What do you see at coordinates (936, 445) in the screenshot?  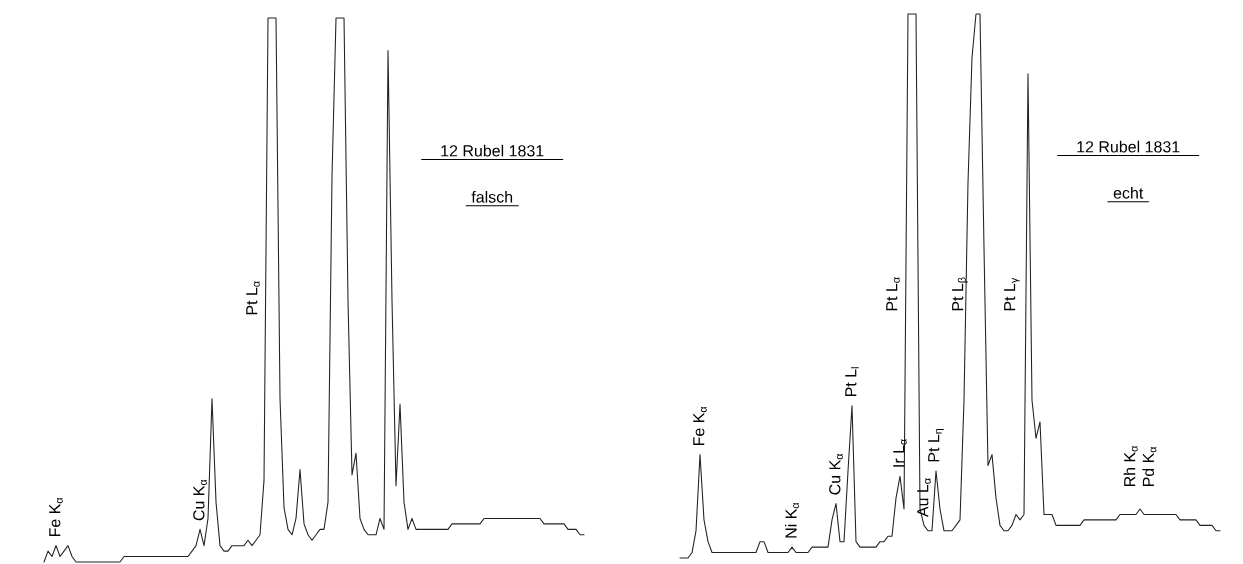 I see `annotation: Pt L$_{η}$` at bounding box center [936, 445].